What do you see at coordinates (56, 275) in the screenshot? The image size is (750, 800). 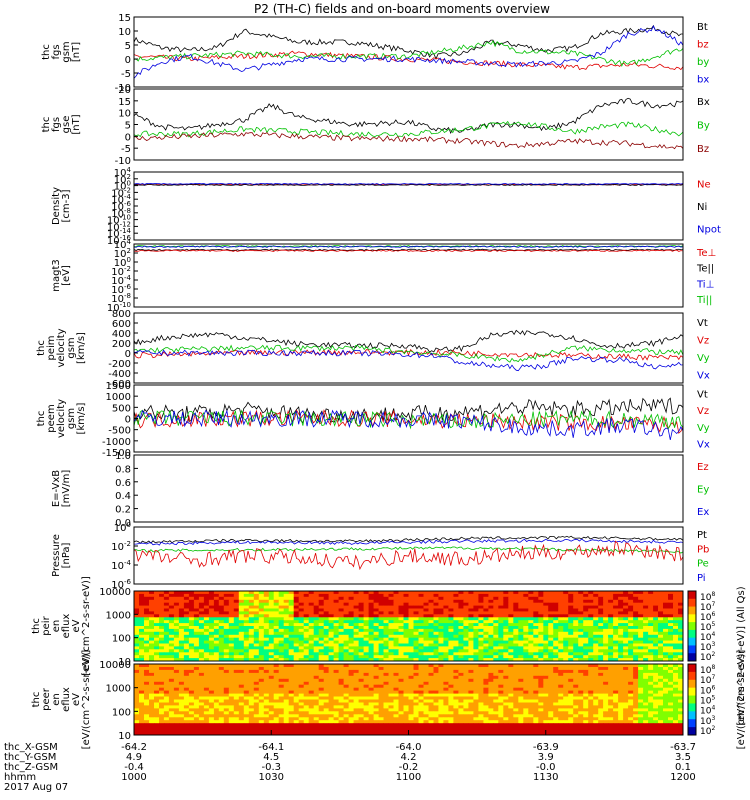 I see `y-axis-label-line: magt3` at bounding box center [56, 275].